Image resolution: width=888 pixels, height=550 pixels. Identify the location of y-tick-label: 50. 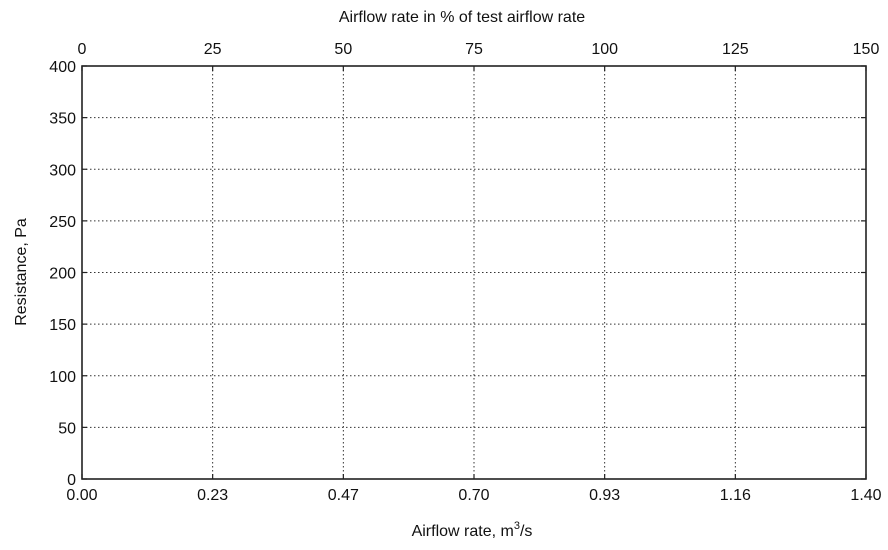
(67, 428).